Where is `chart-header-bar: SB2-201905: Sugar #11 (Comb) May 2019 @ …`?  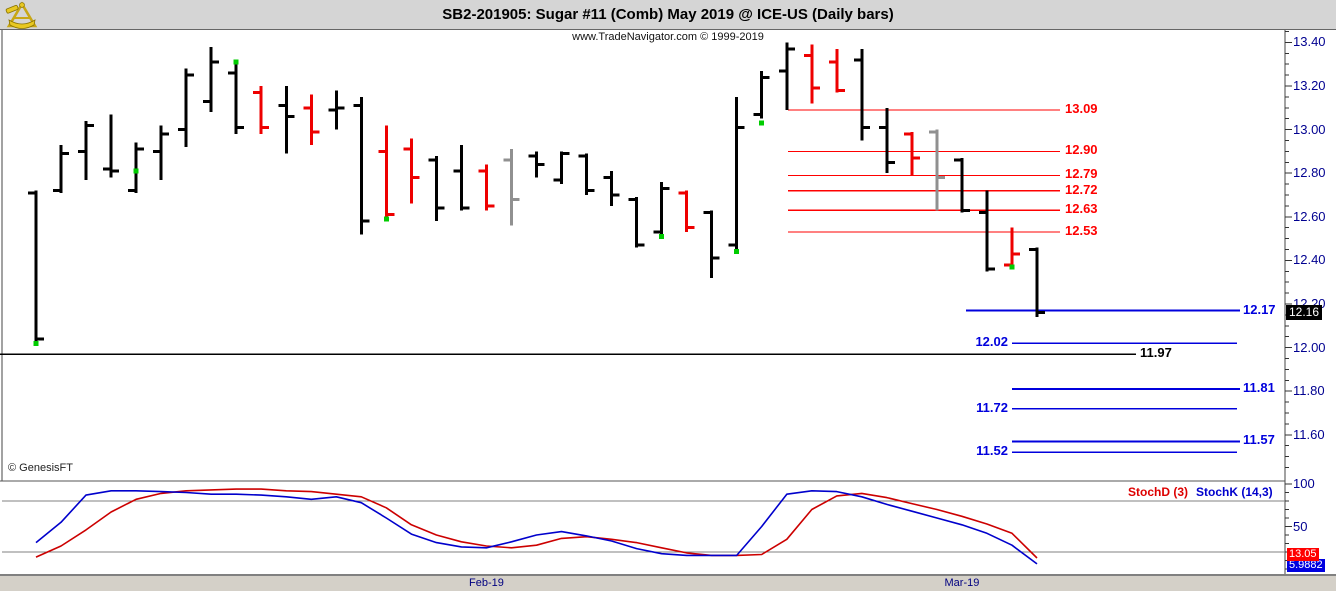 chart-header-bar: SB2-201905: Sugar #11 (Comb) May 2019 @ … is located at coordinates (668, 15).